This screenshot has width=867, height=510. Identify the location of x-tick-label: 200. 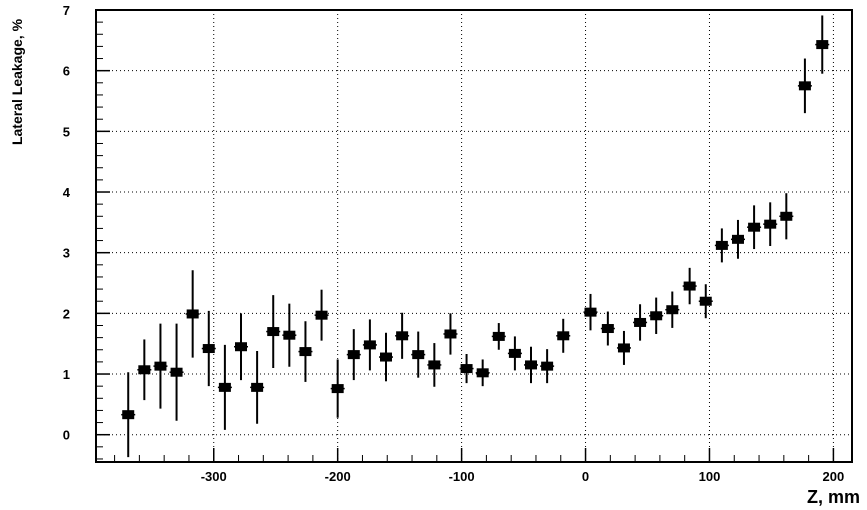
(834, 476).